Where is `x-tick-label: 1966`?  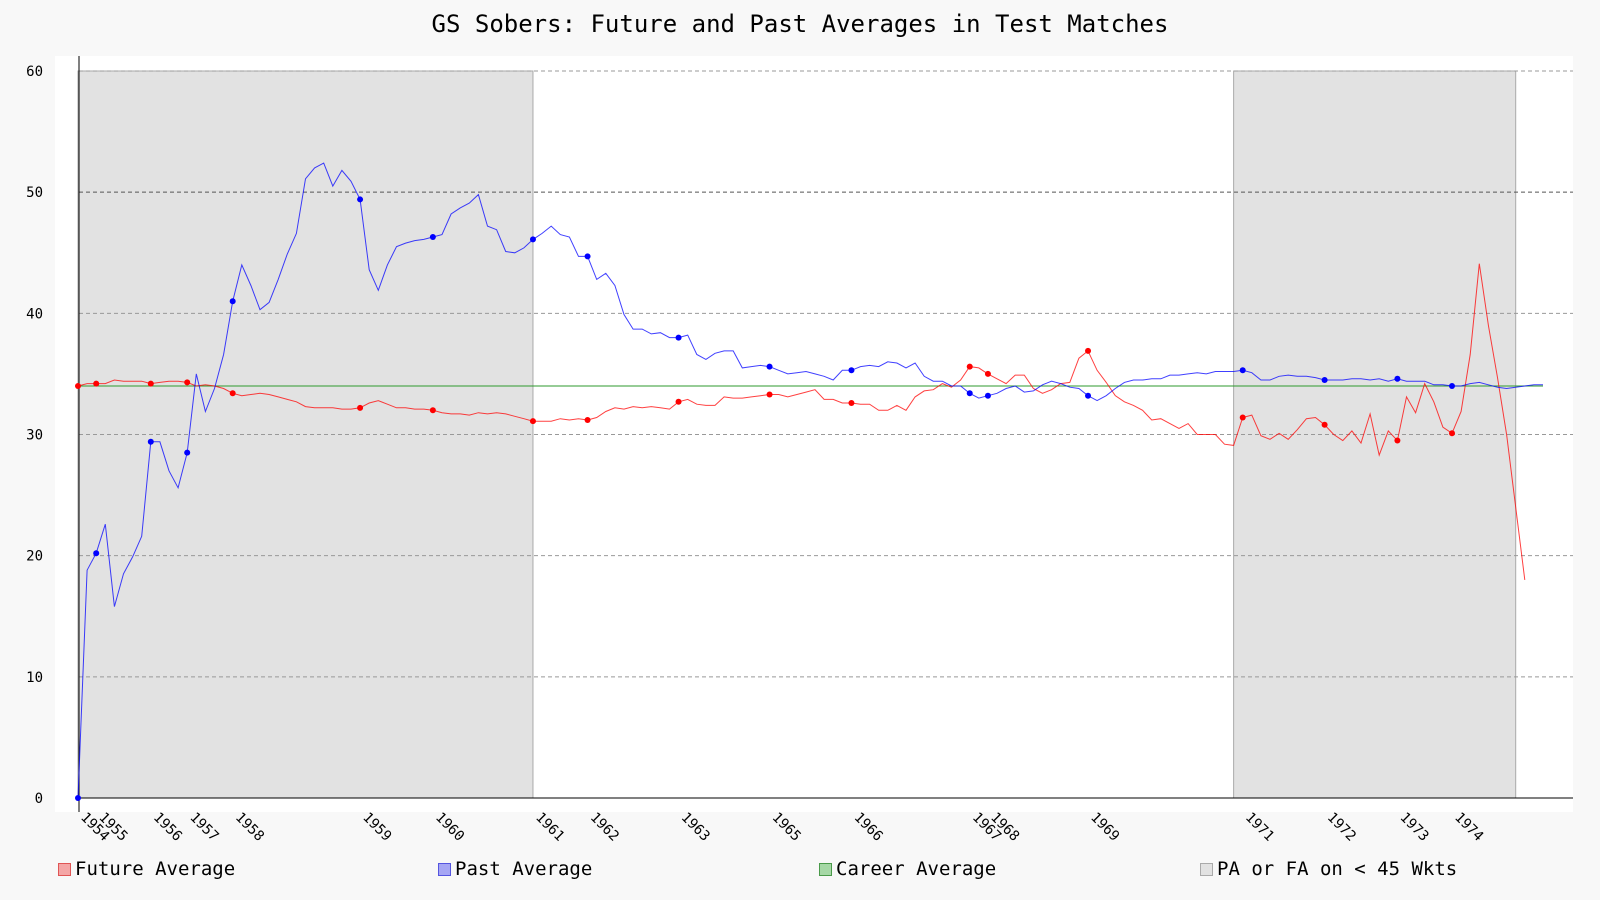
x-tick-label: 1966 is located at coordinates (868, 827).